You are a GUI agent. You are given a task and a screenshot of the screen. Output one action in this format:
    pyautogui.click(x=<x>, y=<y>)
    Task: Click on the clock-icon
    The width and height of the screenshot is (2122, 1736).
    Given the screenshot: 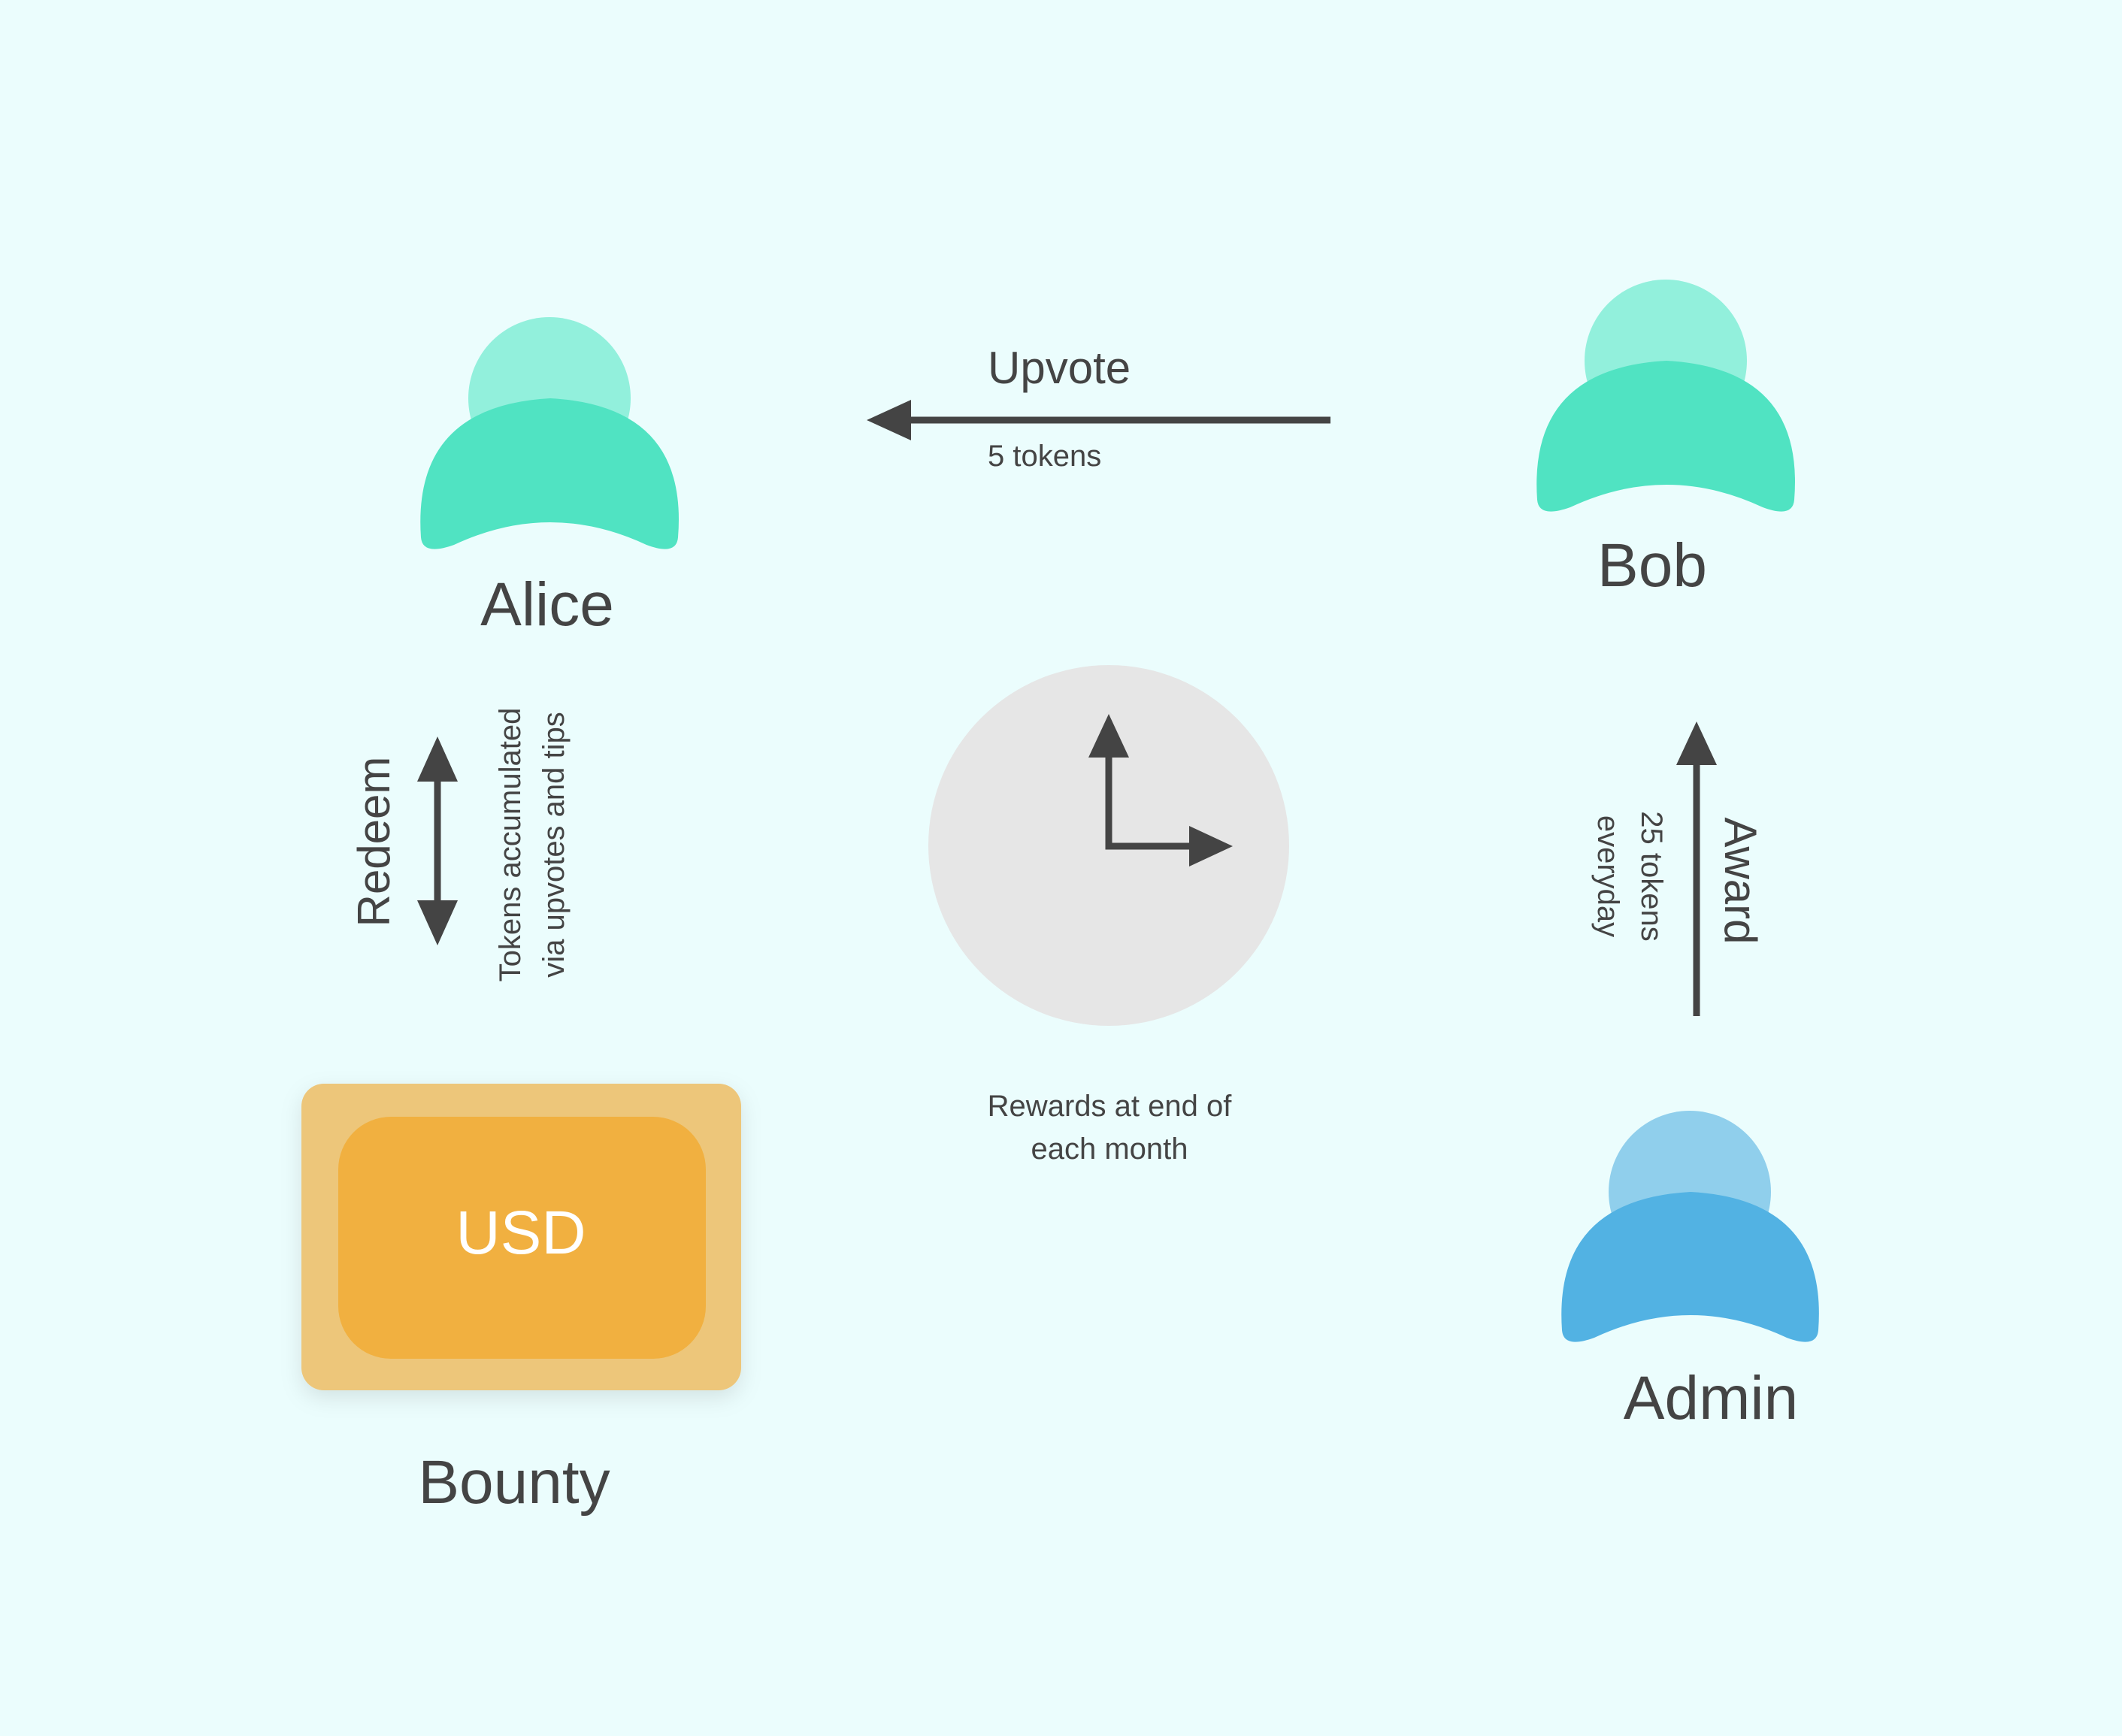 What is the action you would take?
    pyautogui.click(x=1108, y=845)
    